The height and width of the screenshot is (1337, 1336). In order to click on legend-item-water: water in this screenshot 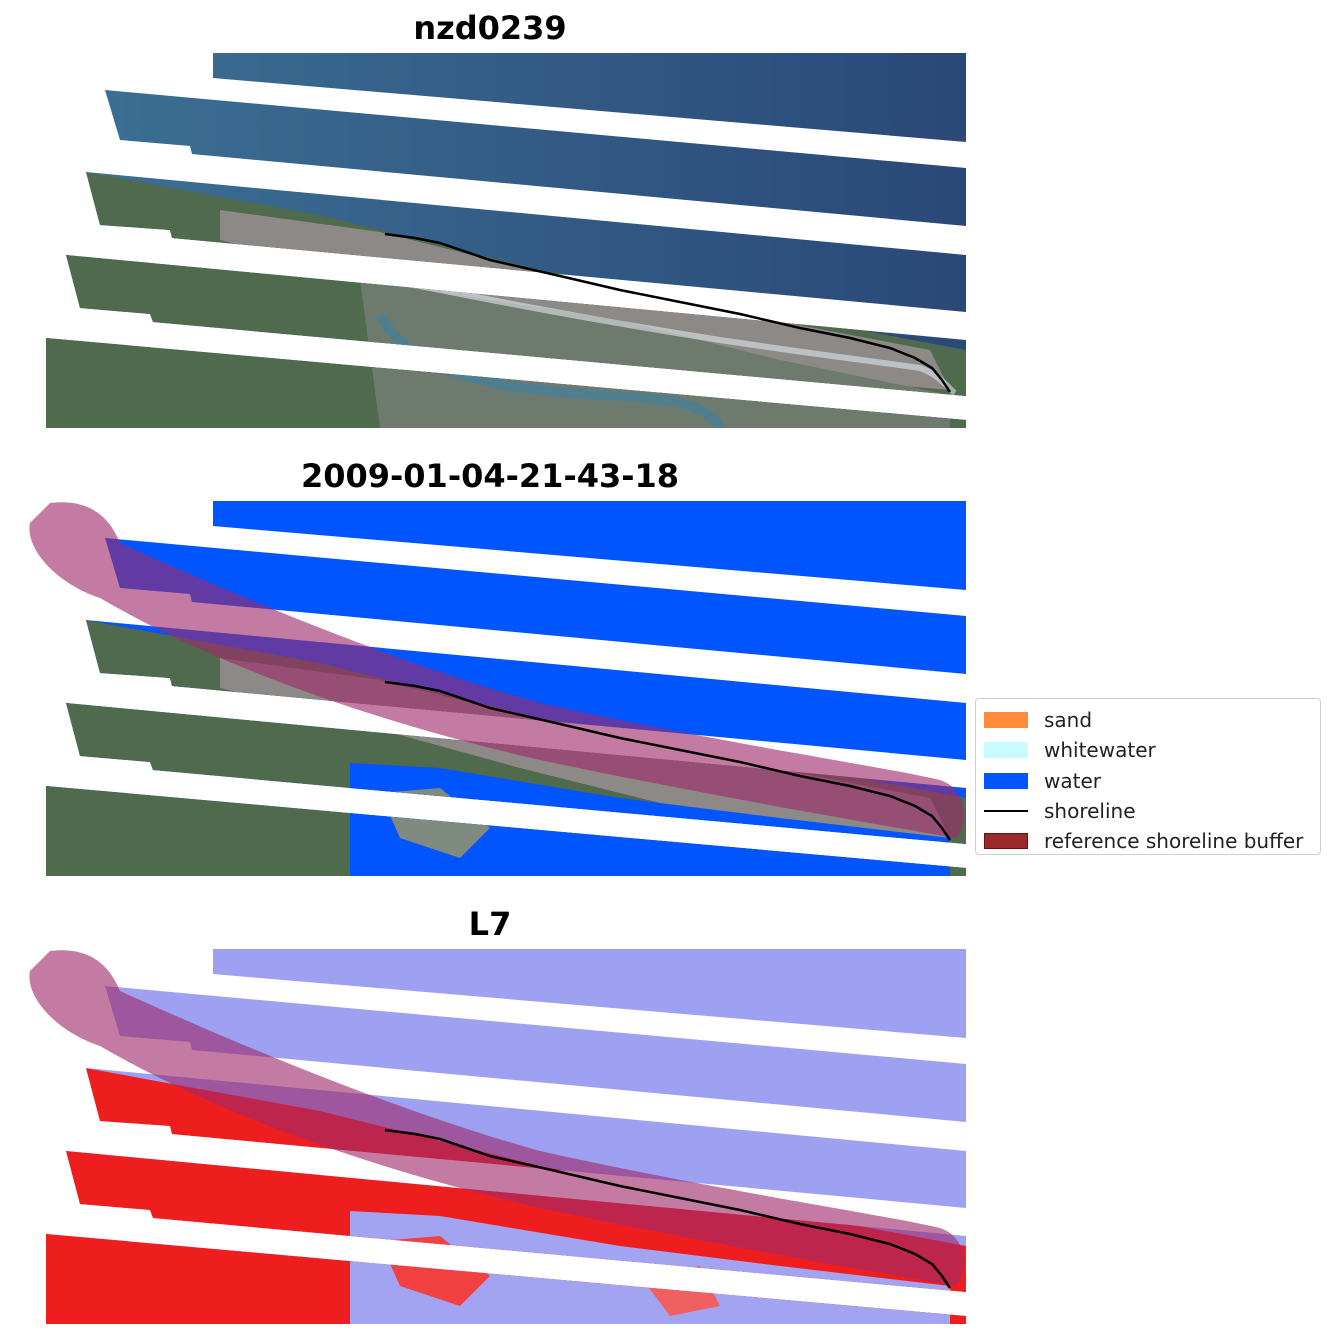, I will do `click(1148, 781)`.